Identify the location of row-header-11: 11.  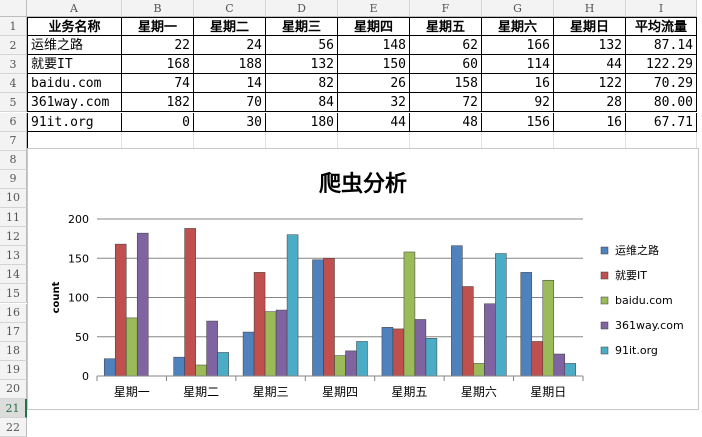
(13, 218).